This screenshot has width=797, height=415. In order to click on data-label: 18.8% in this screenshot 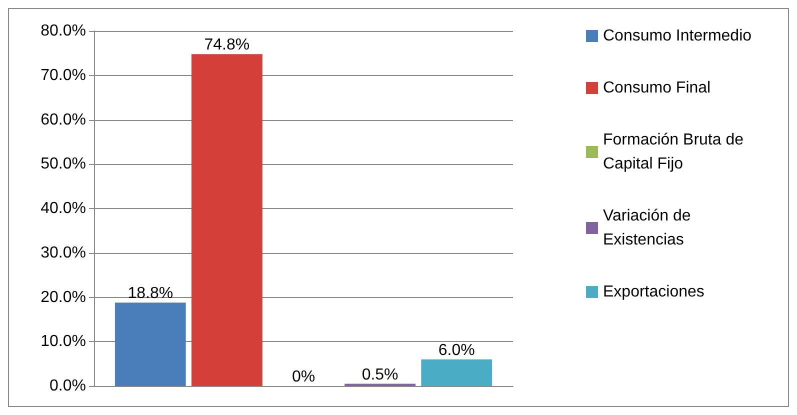, I will do `click(151, 293)`.